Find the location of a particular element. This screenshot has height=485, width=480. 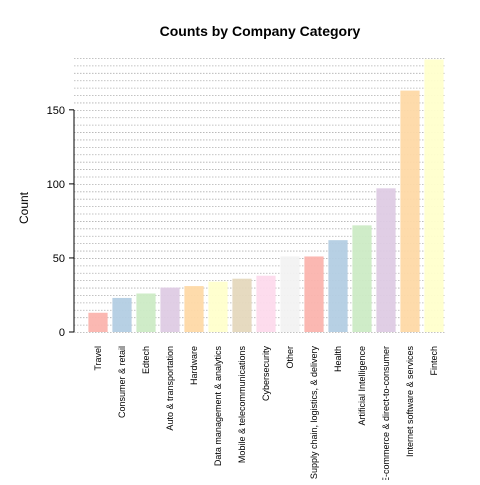

category-label: Supply chain, logistics, & delivery is located at coordinates (314, 413).